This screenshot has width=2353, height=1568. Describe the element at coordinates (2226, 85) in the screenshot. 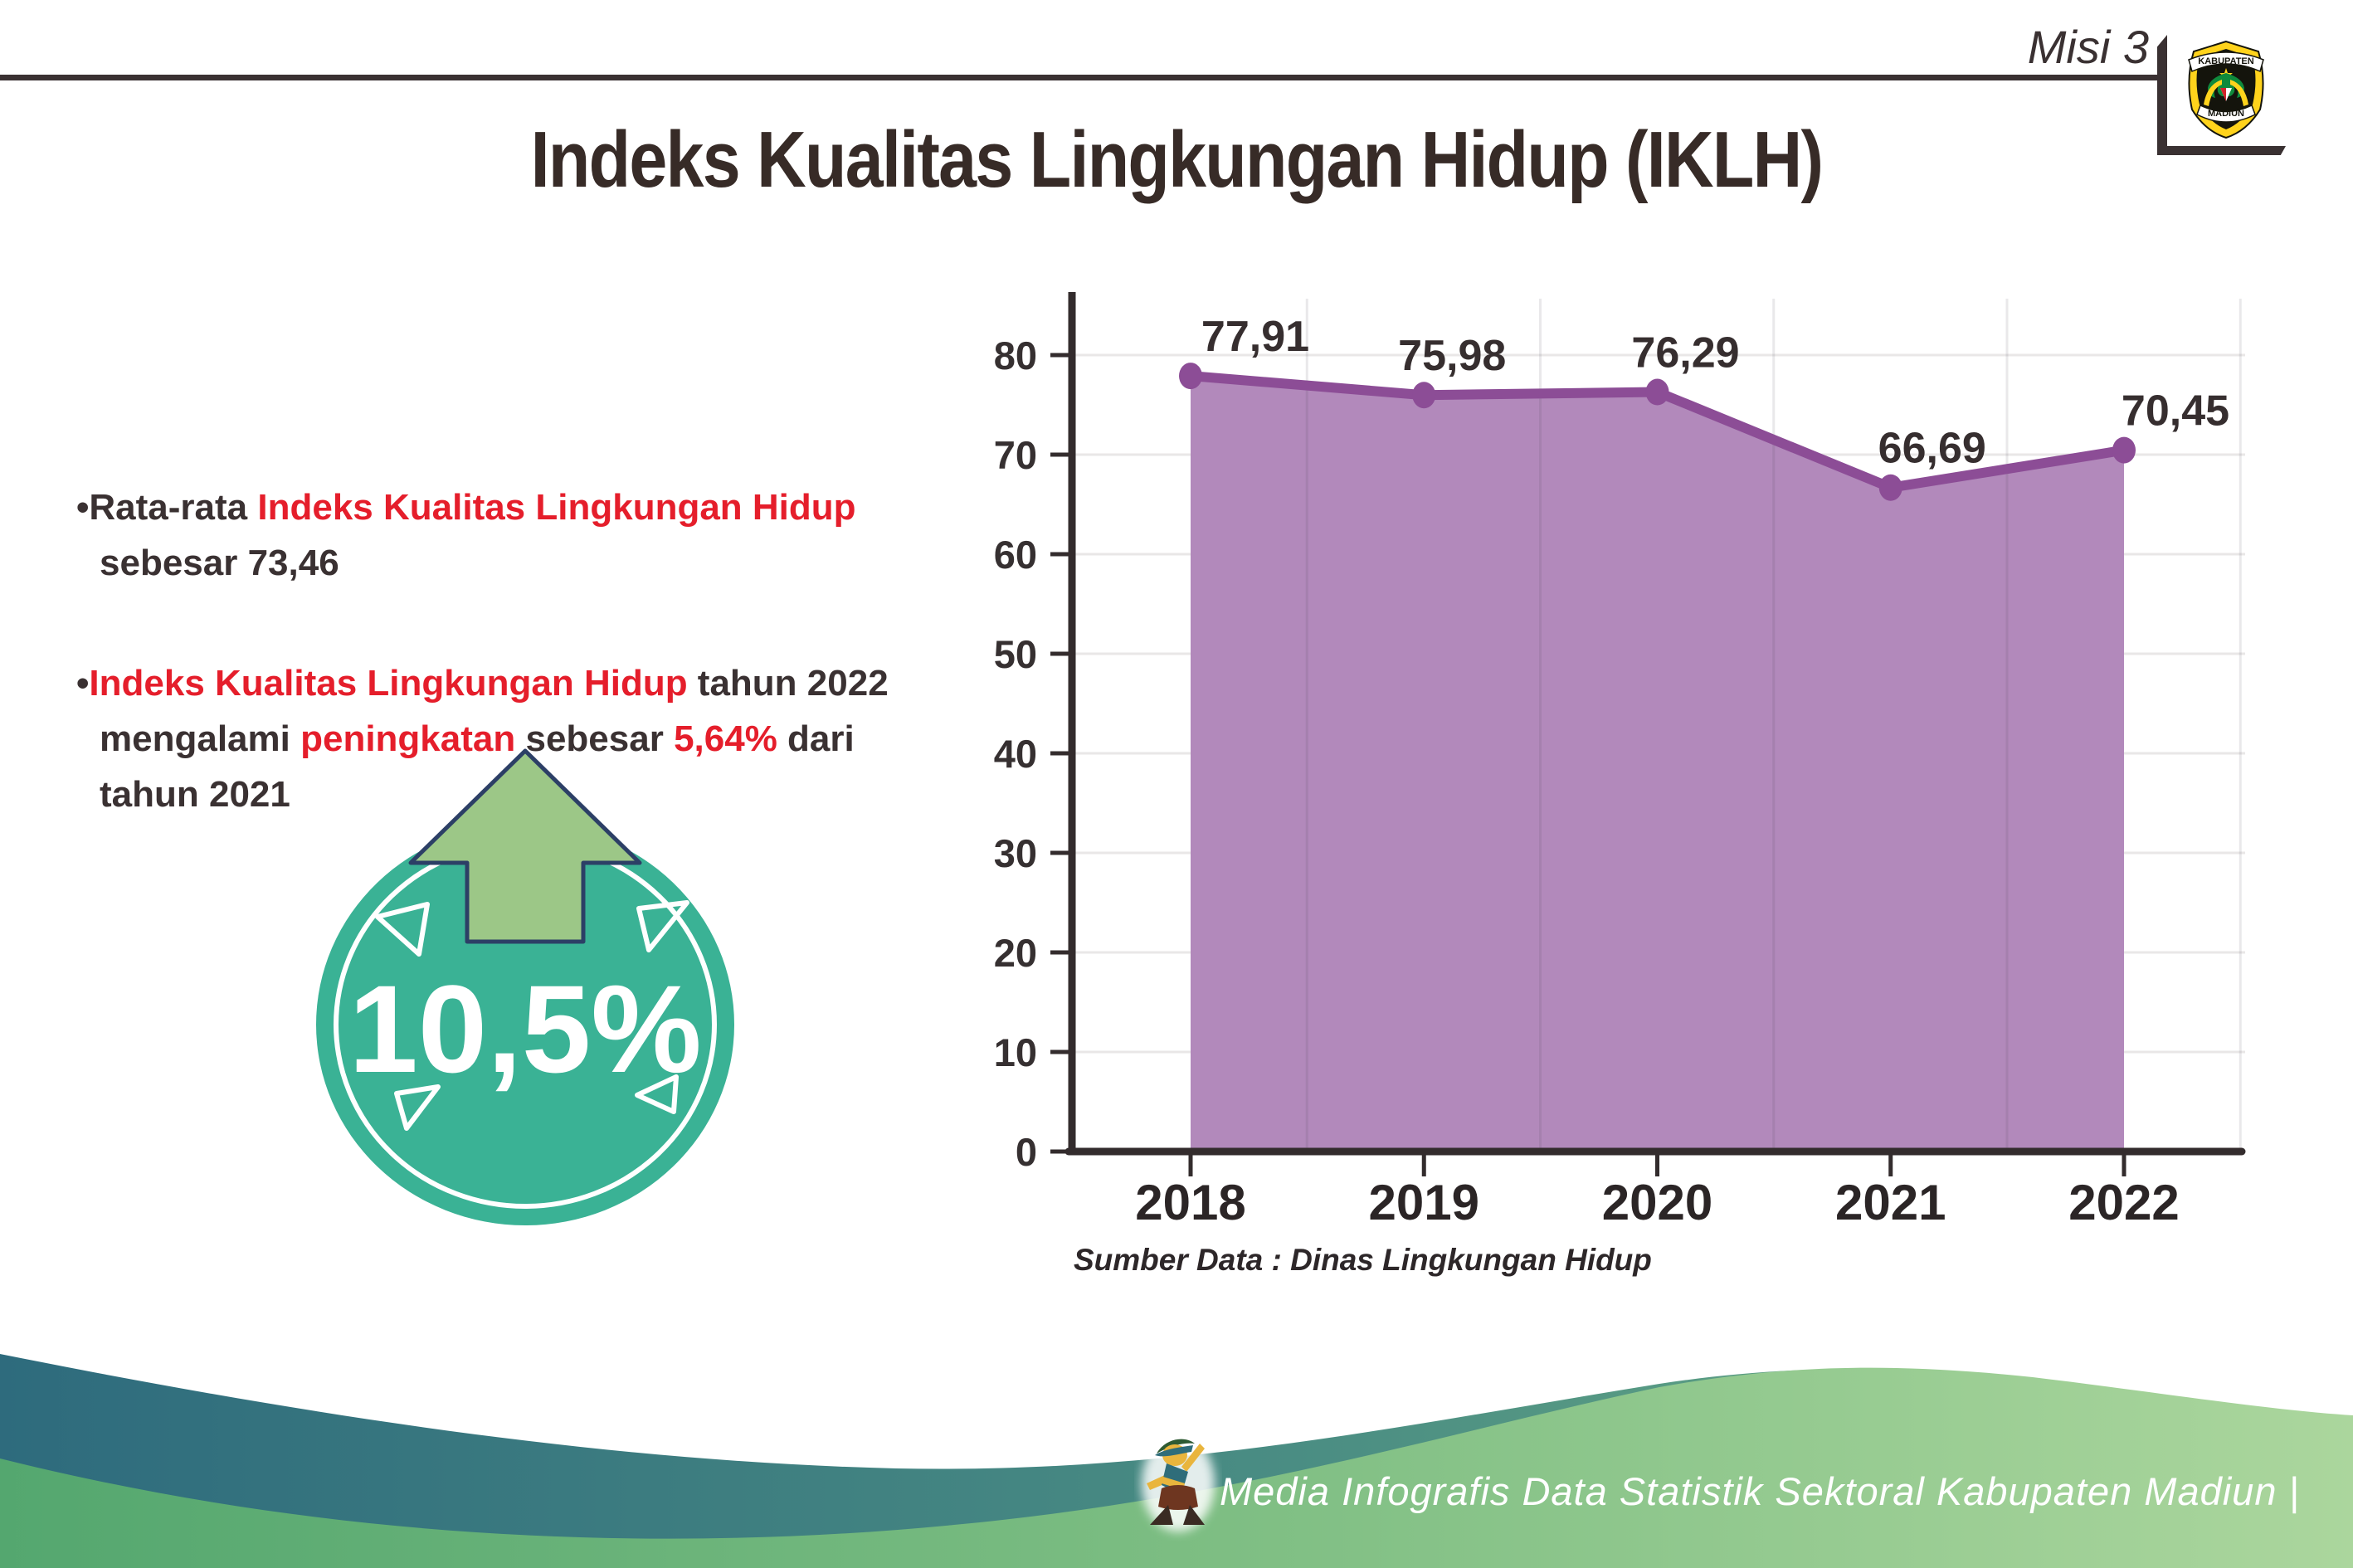

I see `logo-tree-icon` at that location.